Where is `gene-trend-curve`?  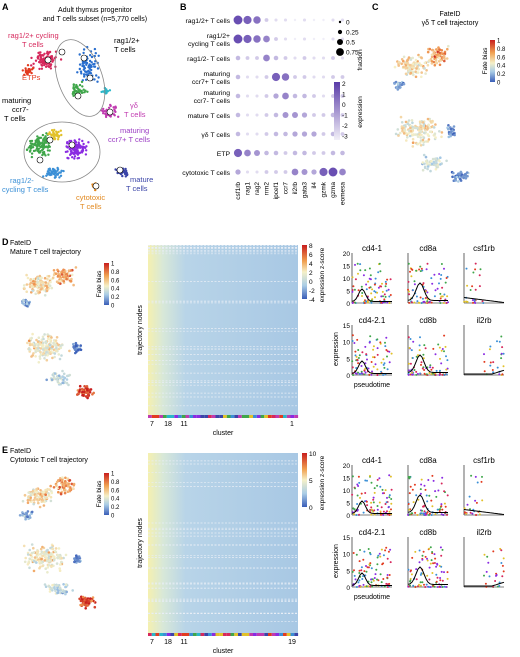 gene-trend-curve is located at coordinates (484, 584).